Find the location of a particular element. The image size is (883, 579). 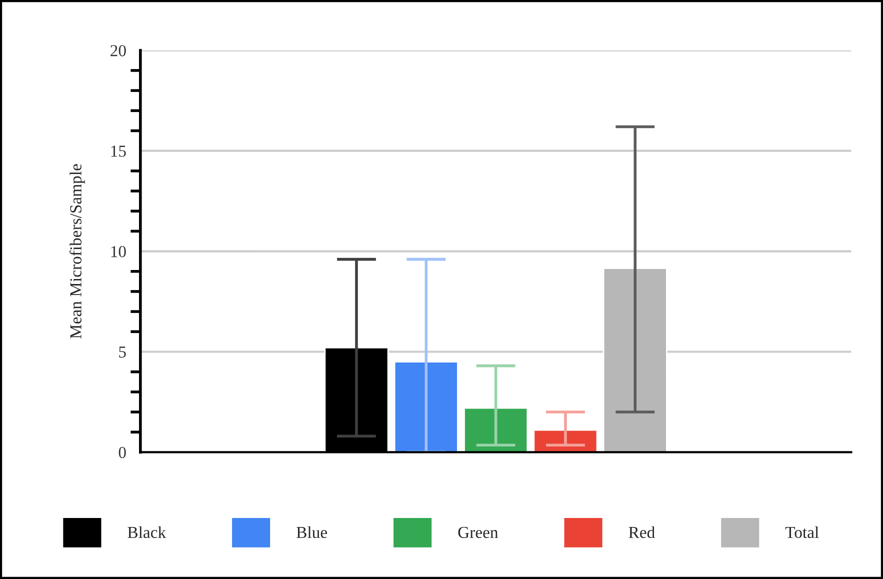

y-tick-label: 5 is located at coordinates (122, 352).